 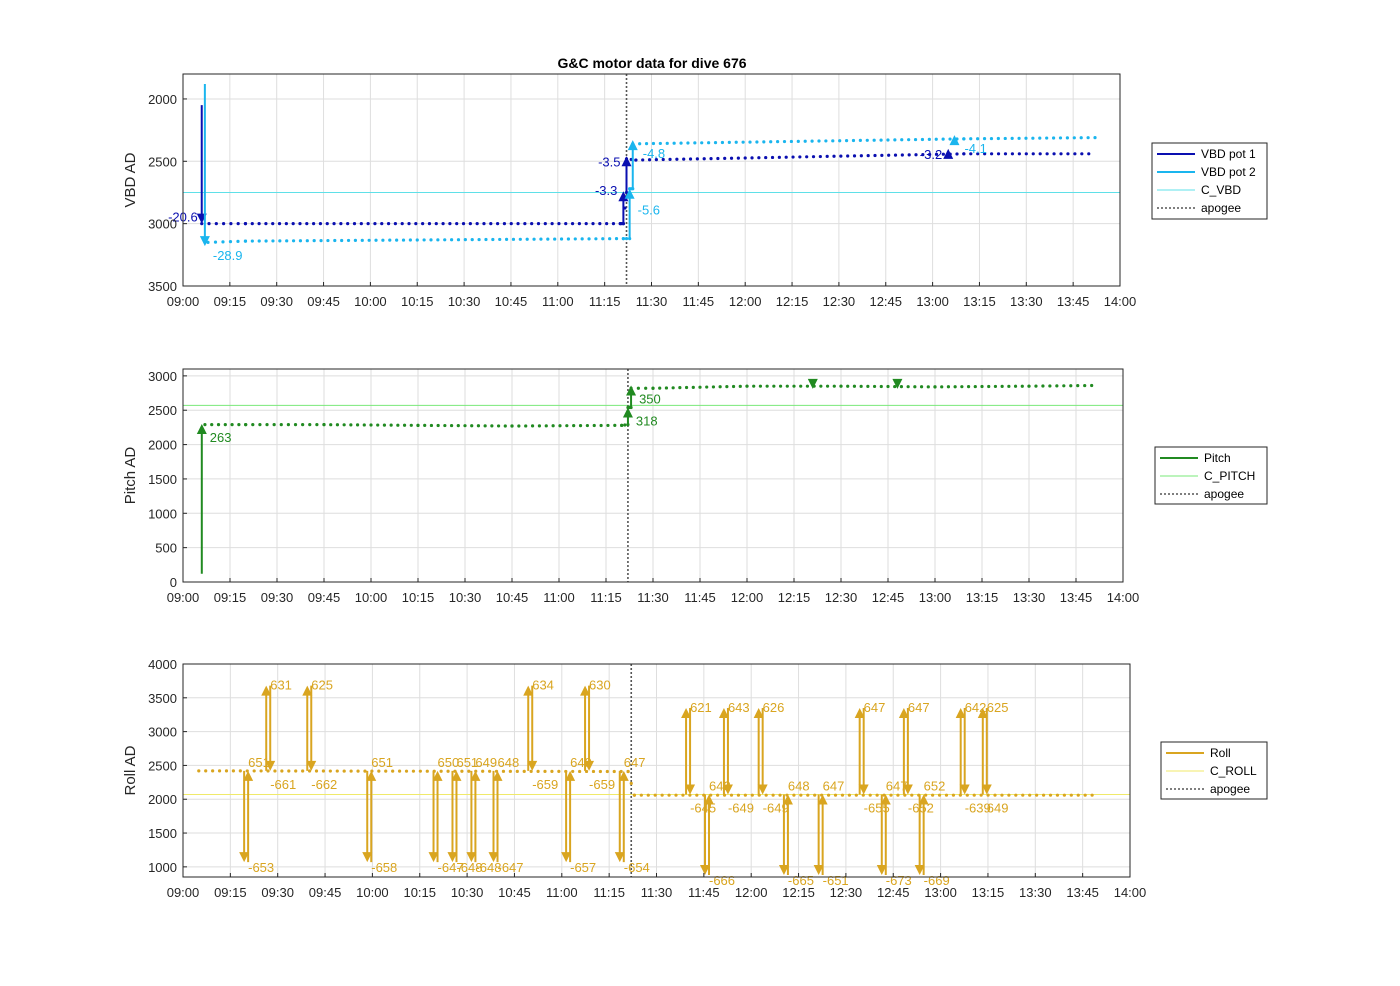 What do you see at coordinates (609, 161) in the screenshot?
I see `spike-label: -3.5` at bounding box center [609, 161].